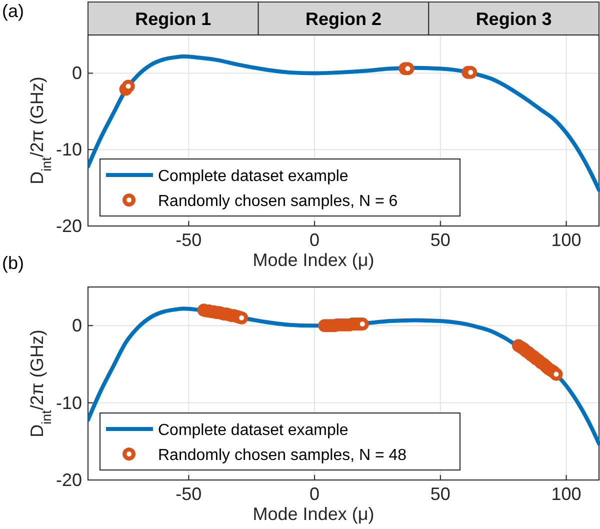 This screenshot has width=600, height=529. Describe the element at coordinates (278, 201) in the screenshot. I see `legend-label: Randomly chosen samples, N = 6` at that location.